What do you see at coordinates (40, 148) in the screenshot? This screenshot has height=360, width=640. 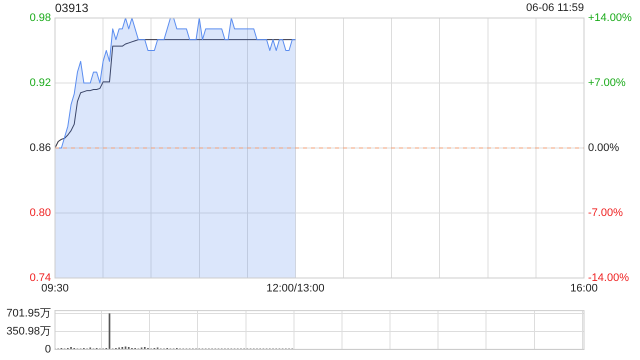 I see `y-tick-label: 0.86` at bounding box center [40, 148].